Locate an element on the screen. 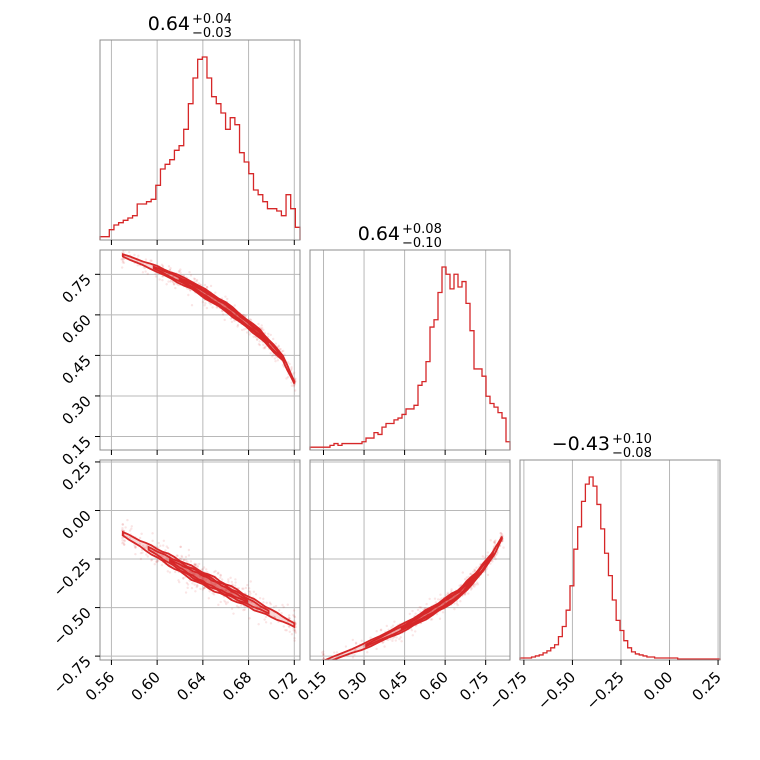 This screenshot has height=760, width=760. x-tick-label: 0.30 is located at coordinates (353, 686).